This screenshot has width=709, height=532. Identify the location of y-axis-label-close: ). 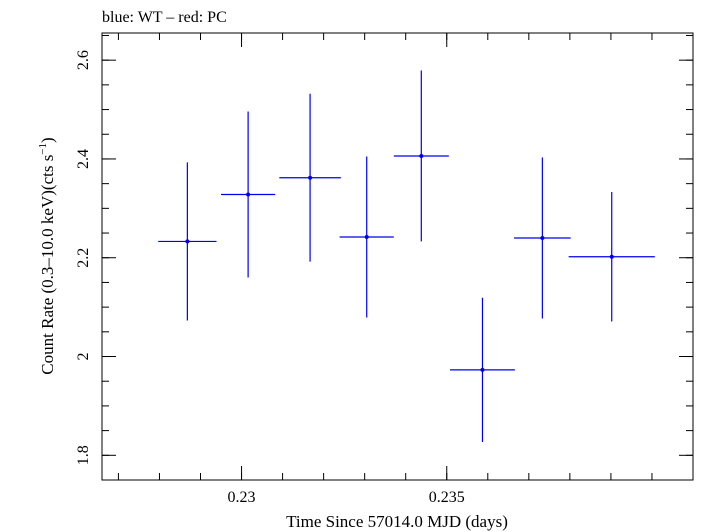
(47, 140).